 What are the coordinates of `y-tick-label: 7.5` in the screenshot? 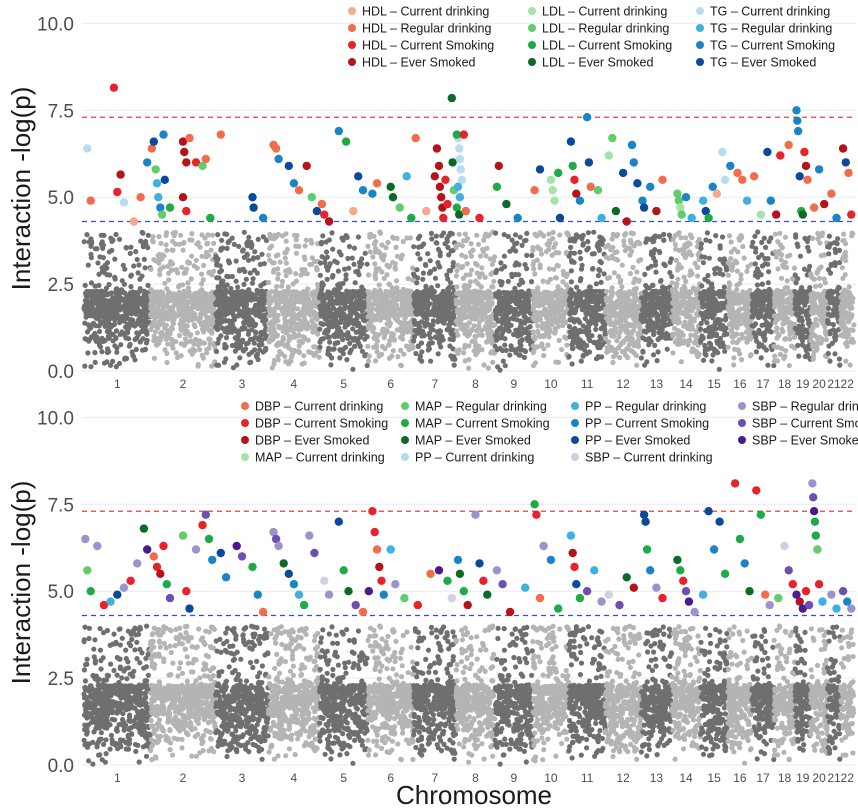 It's located at (61, 111).